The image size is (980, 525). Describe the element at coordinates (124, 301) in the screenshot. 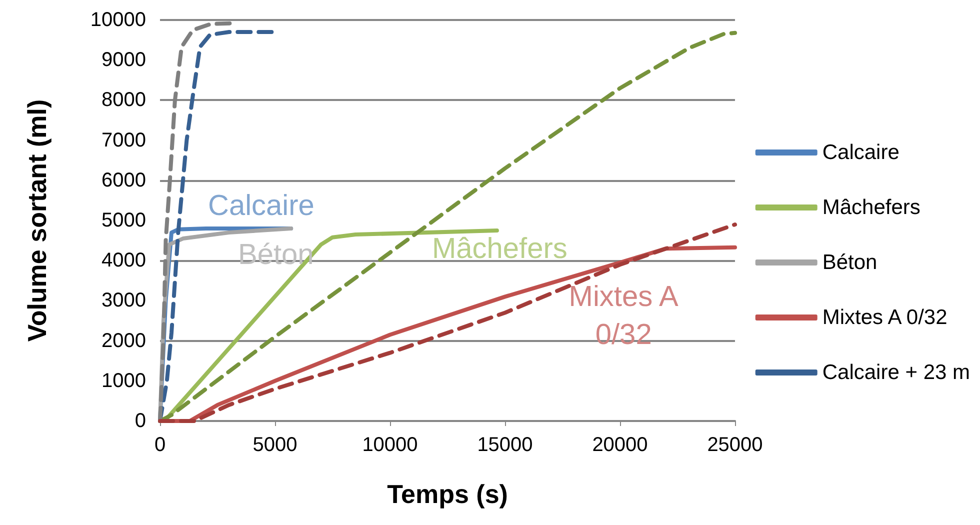

I see `y-tick-label: 3000` at that location.